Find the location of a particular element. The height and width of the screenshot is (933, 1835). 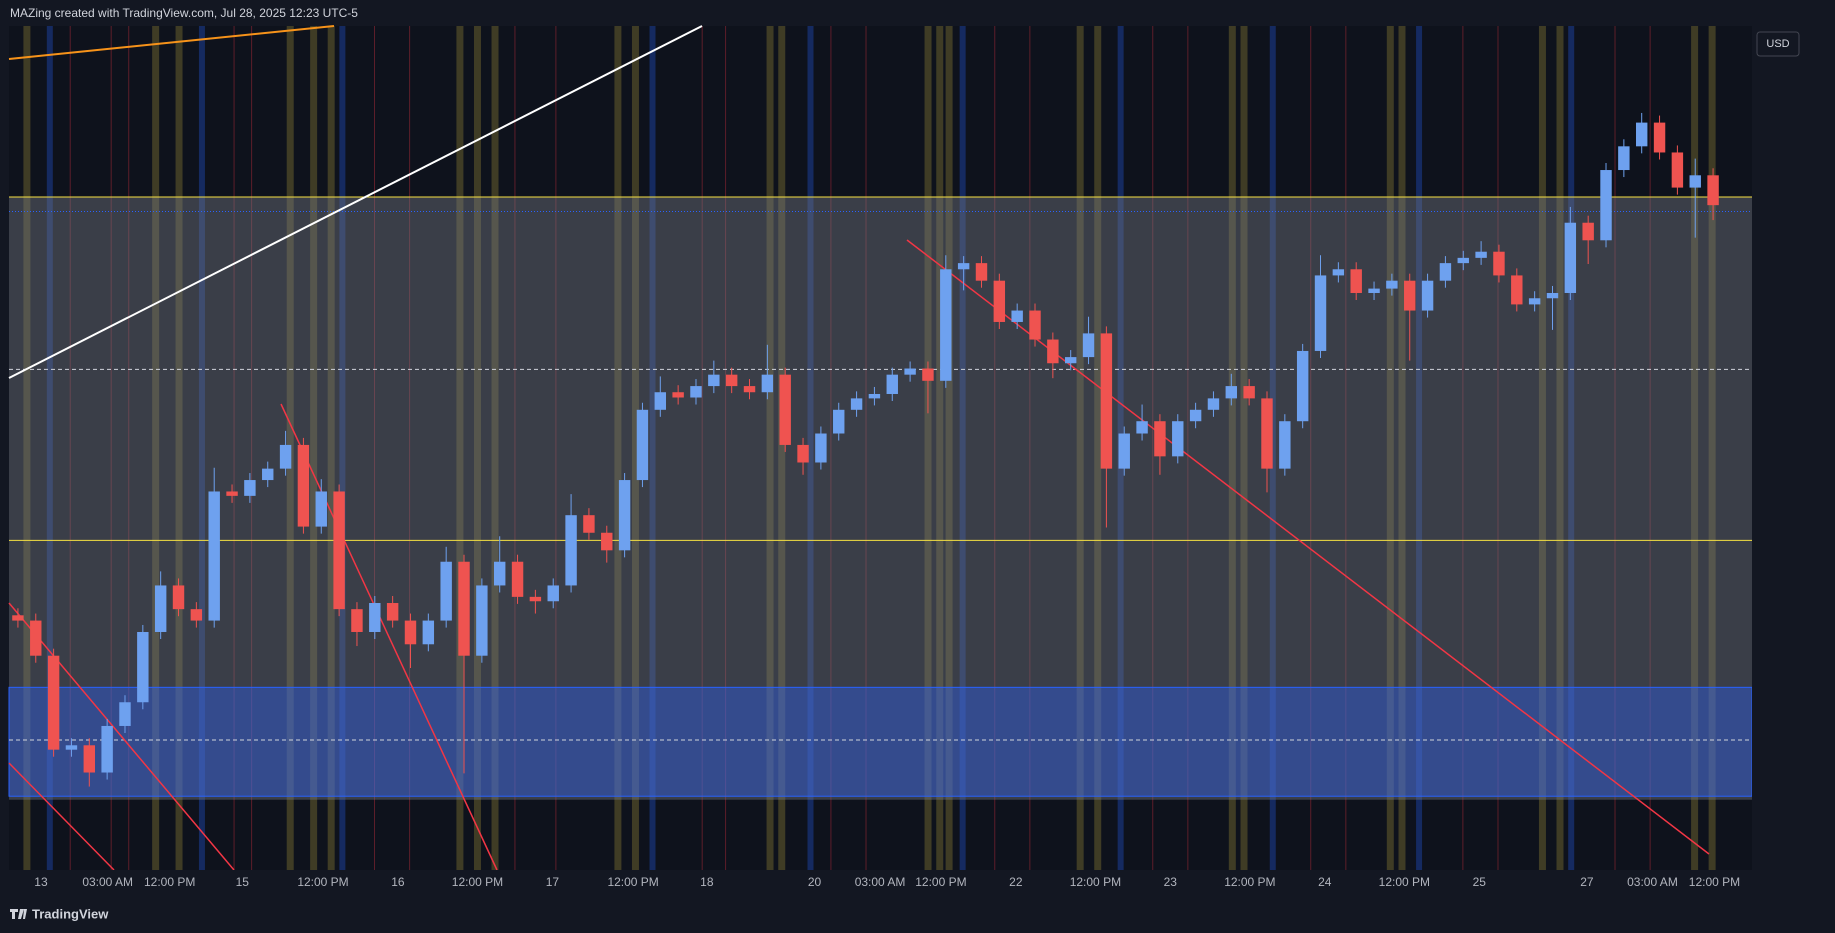

x-tick-label: 13 is located at coordinates (41, 882).